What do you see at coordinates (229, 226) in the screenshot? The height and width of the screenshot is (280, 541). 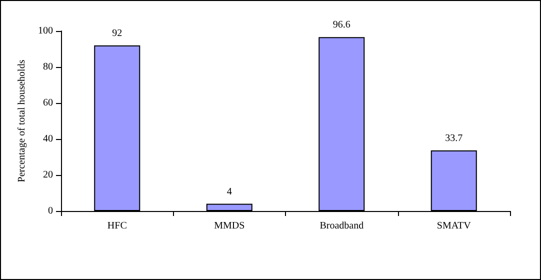 I see `x-tick-label: MMDS` at bounding box center [229, 226].